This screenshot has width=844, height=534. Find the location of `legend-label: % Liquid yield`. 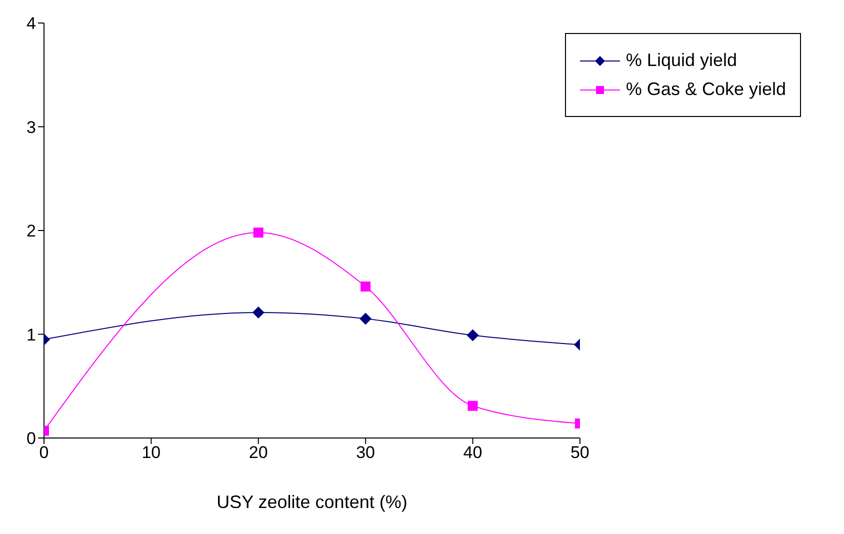

legend-label: % Liquid yield is located at coordinates (681, 60).